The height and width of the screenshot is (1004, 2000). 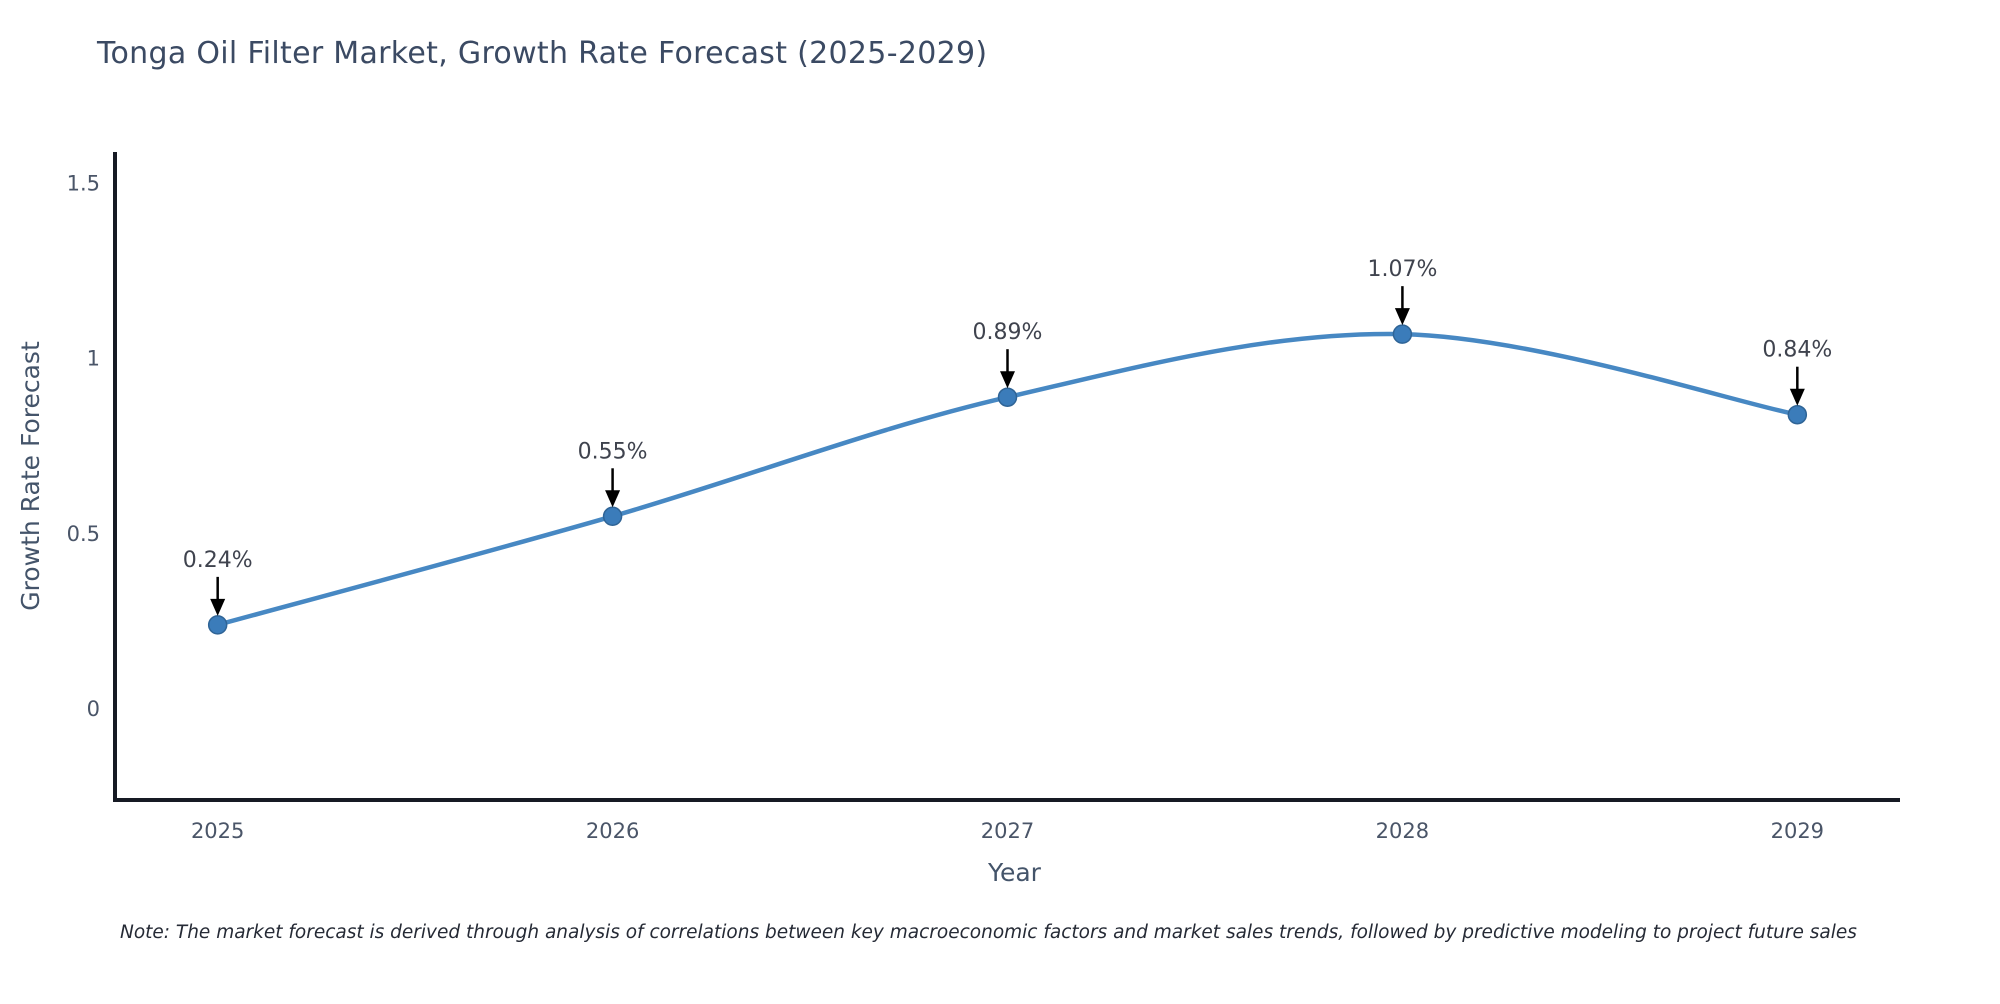 What do you see at coordinates (217, 831) in the screenshot?
I see `x-tick-label: 2025` at bounding box center [217, 831].